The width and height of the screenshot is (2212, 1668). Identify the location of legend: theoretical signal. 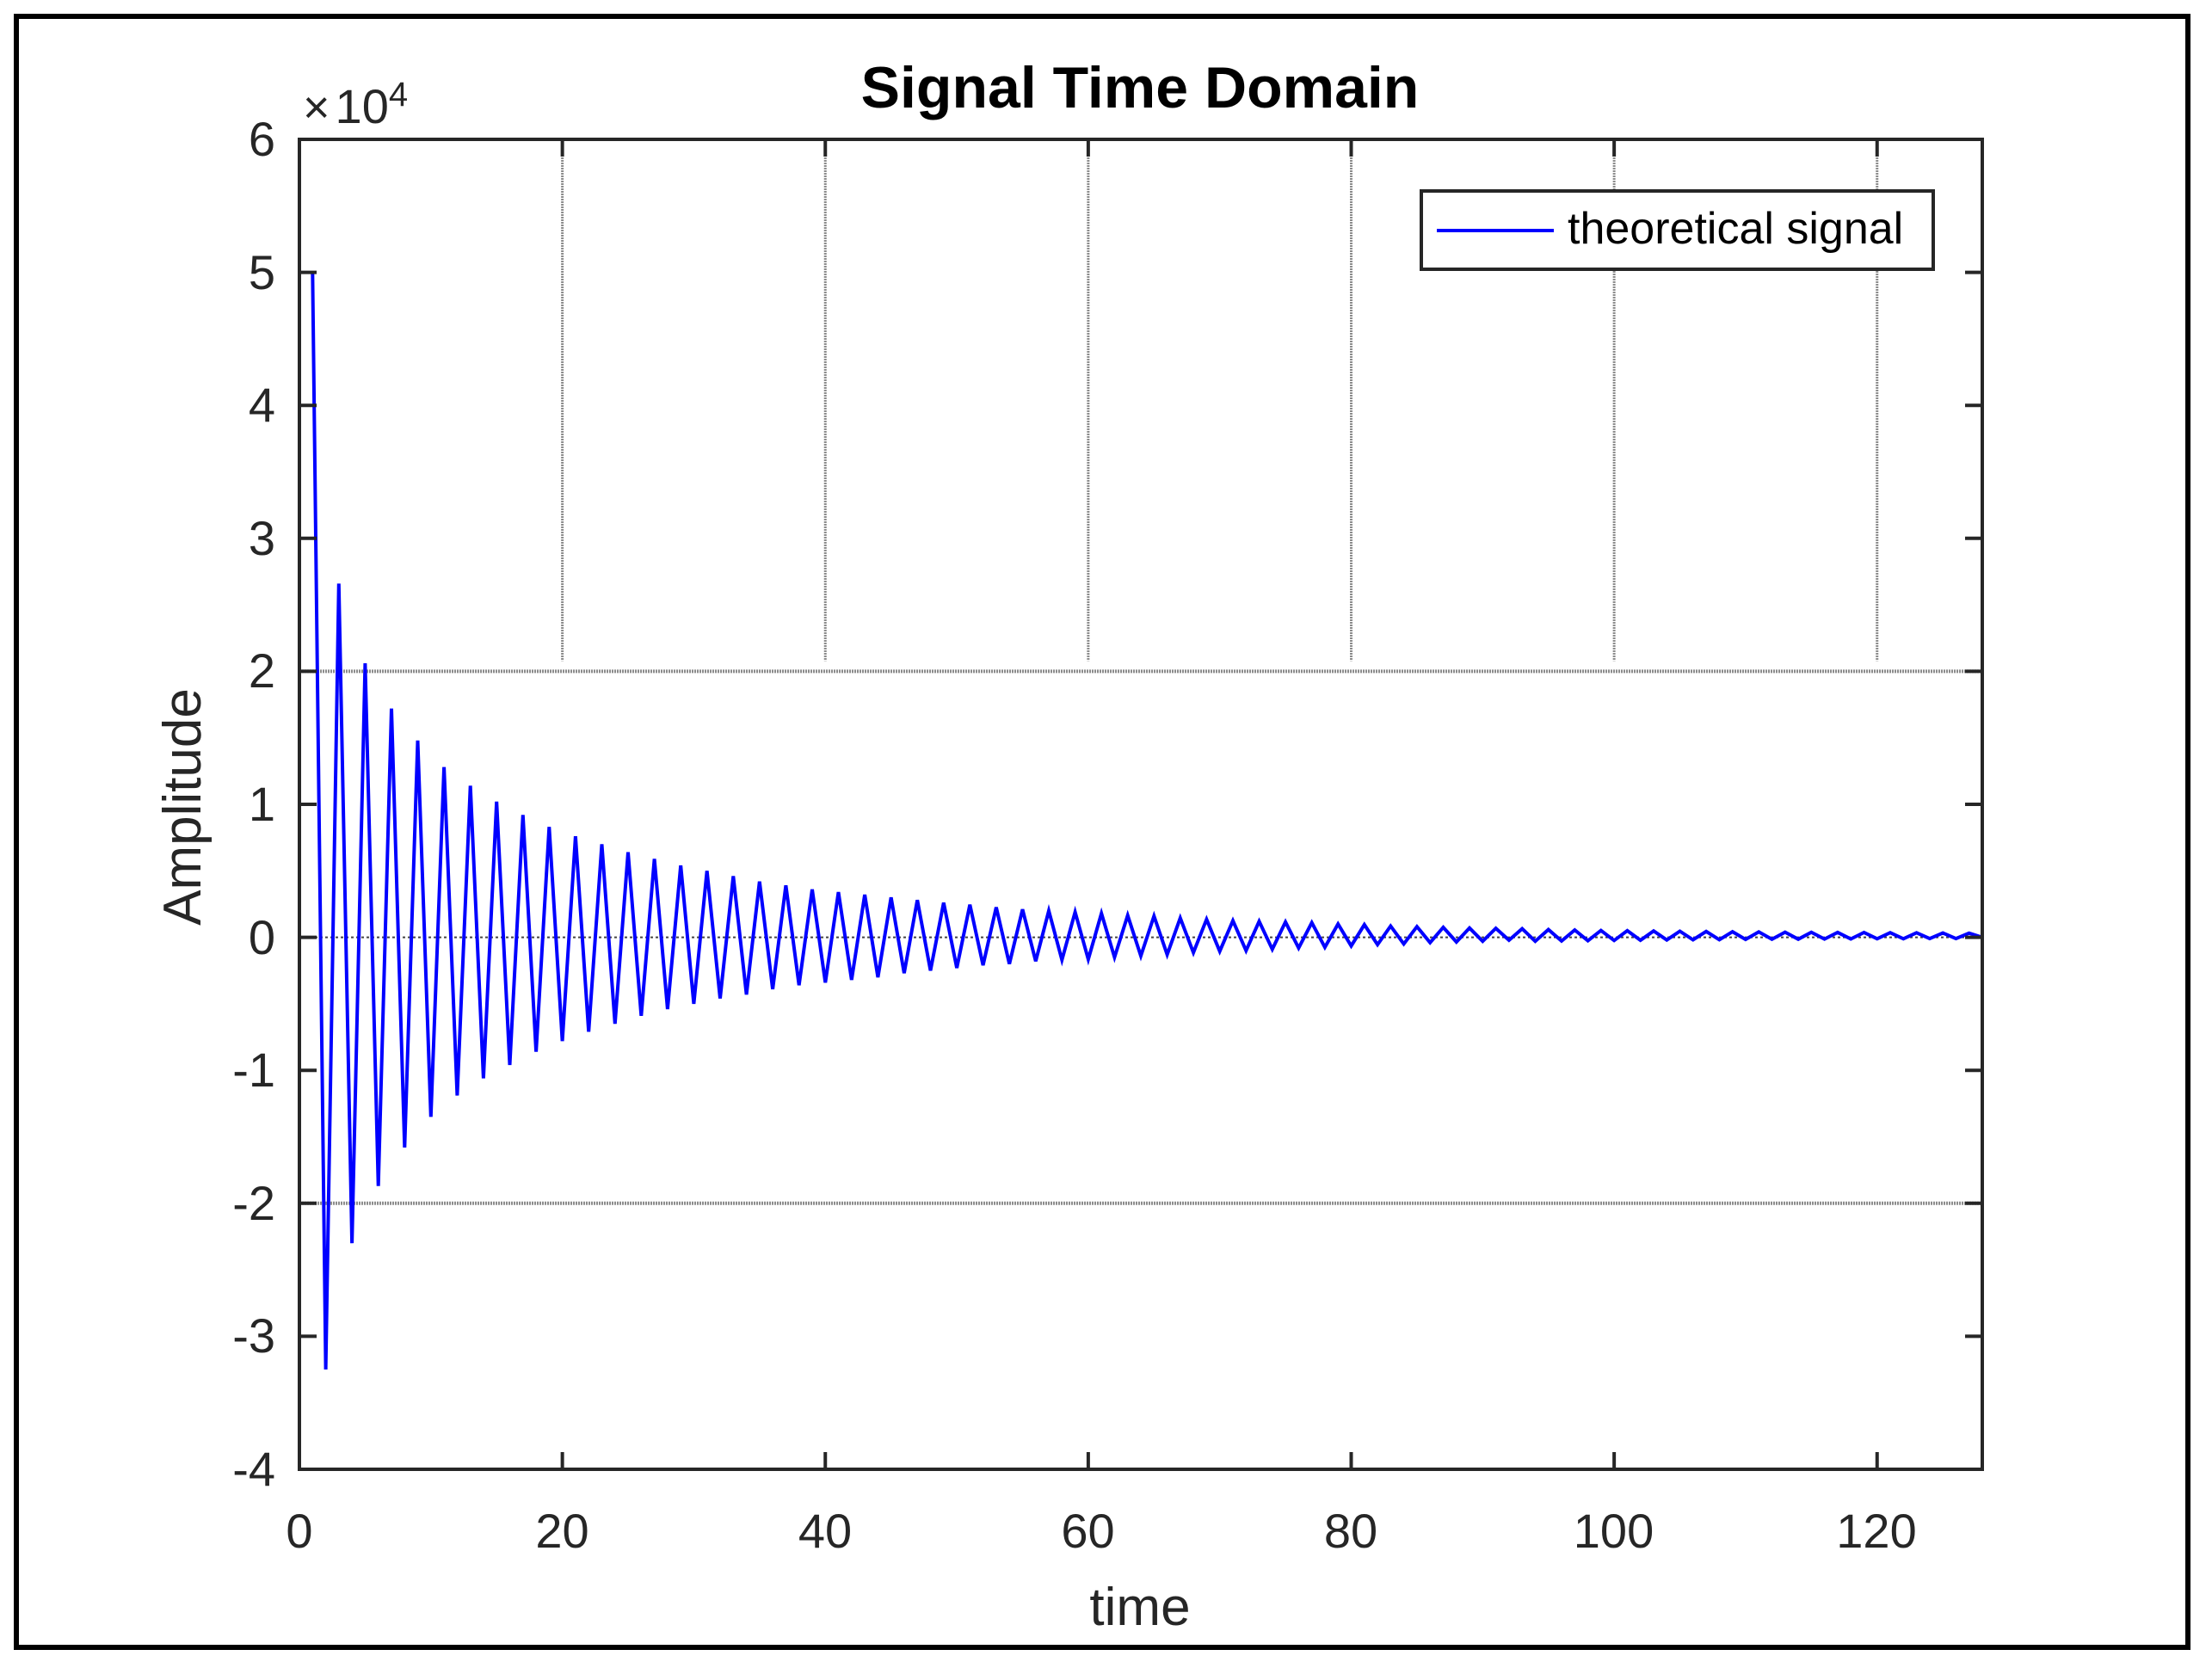
(1677, 230).